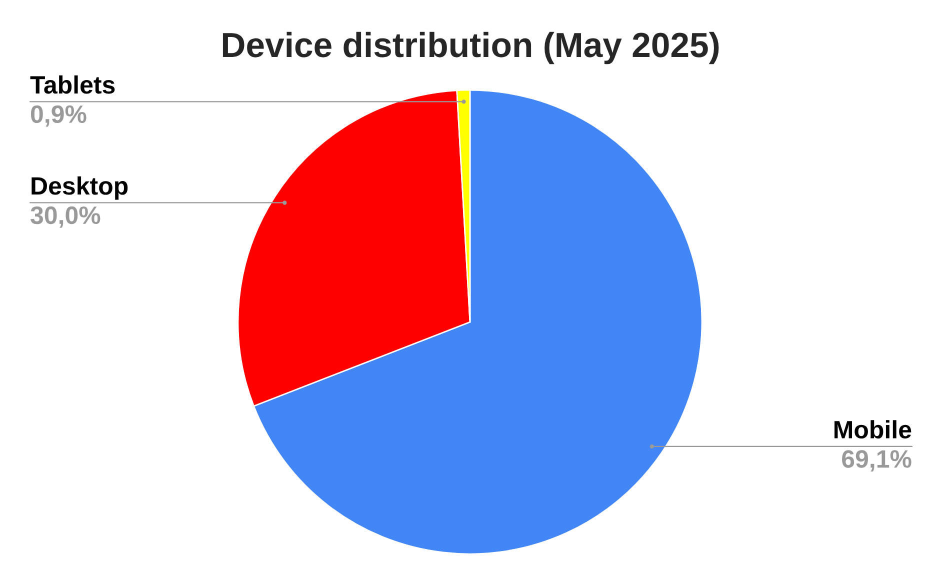  What do you see at coordinates (80, 188) in the screenshot?
I see `slice-label: Desktop` at bounding box center [80, 188].